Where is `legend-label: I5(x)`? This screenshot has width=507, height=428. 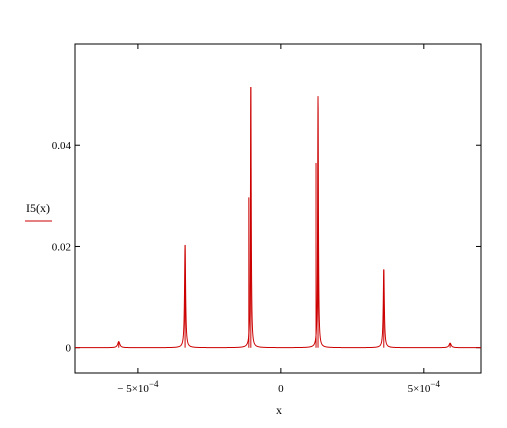
legend-label: I5(x) is located at coordinates (38, 208).